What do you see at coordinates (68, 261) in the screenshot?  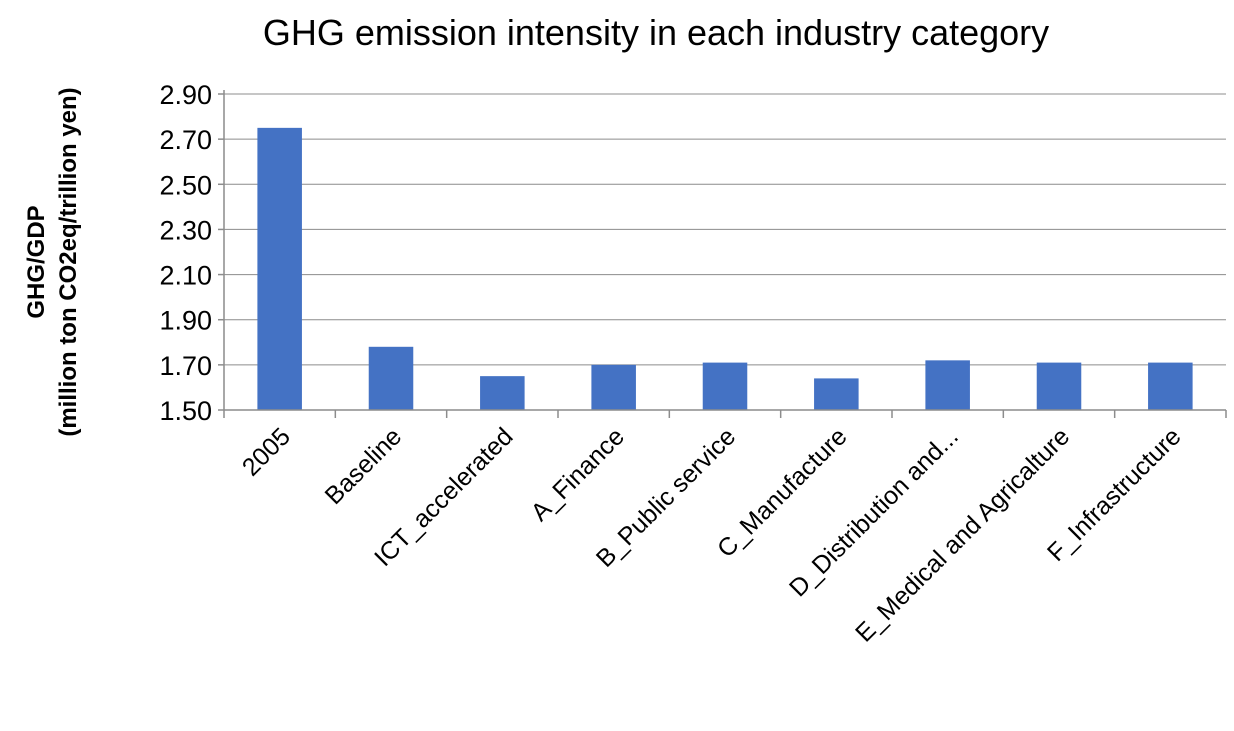 I see `y-axis-label-line2: (million ton CO2eq/trillion yen)` at bounding box center [68, 261].